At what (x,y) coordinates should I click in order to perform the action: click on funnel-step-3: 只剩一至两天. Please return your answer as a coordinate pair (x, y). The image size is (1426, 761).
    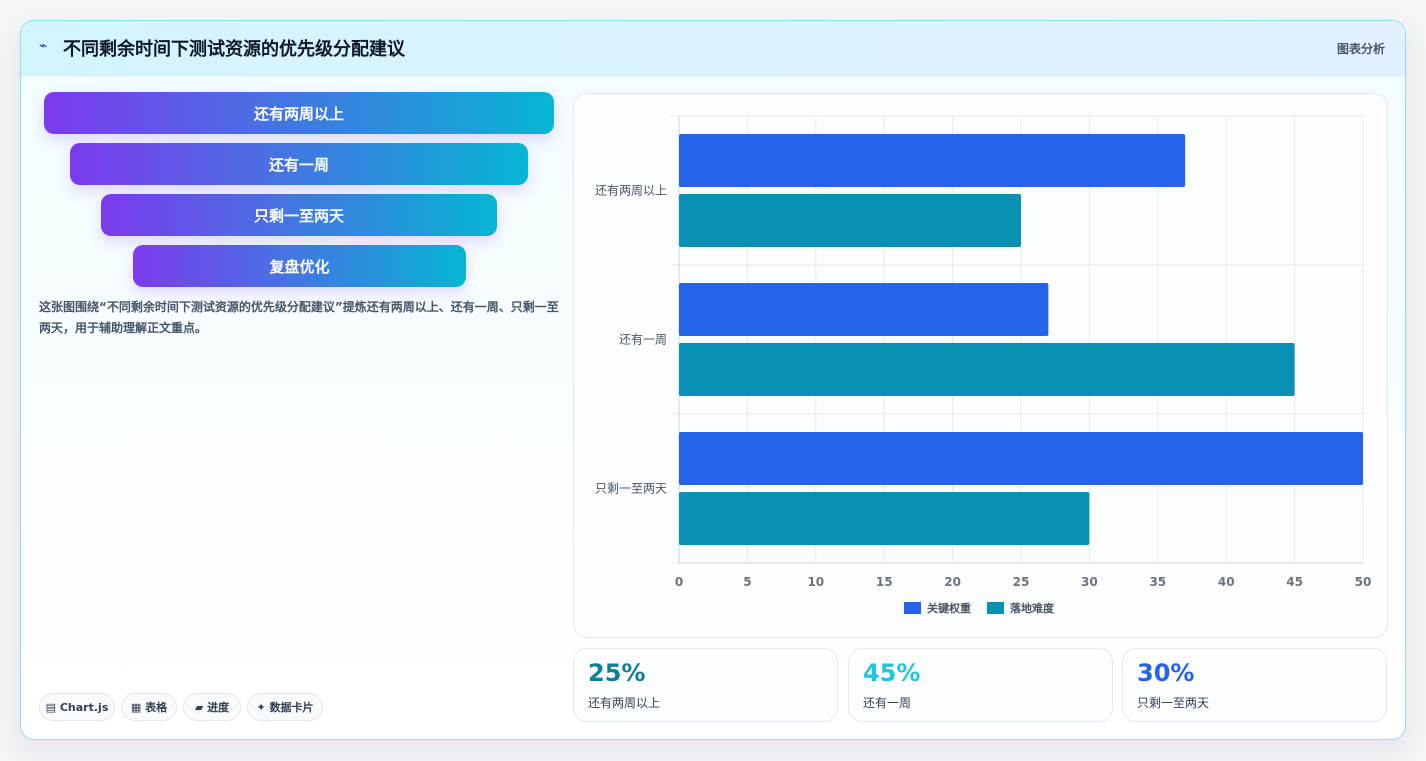
    Looking at the image, I should click on (299, 215).